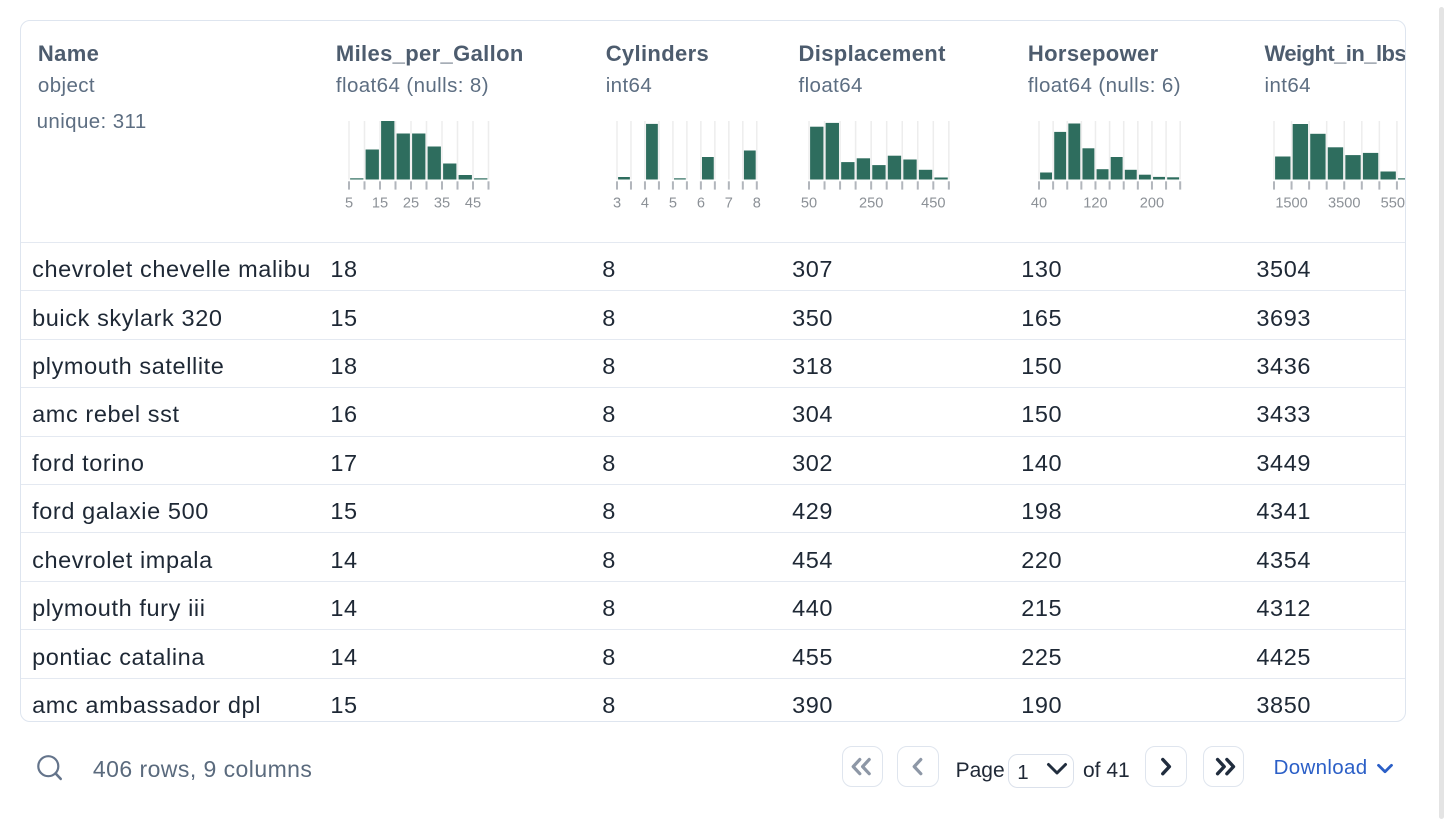  I want to click on svg-text: 4, so click(645, 203).